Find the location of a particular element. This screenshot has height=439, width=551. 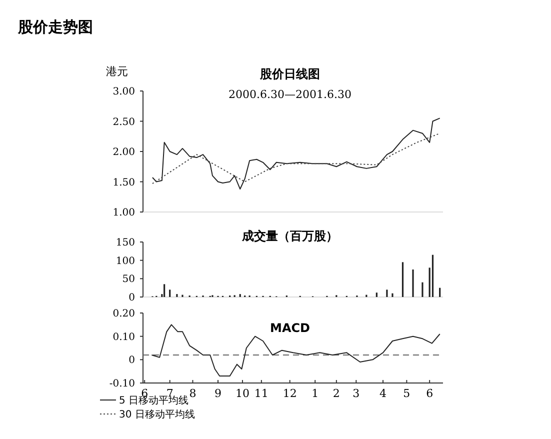

y-tick-label: 150 is located at coordinates (125, 243).